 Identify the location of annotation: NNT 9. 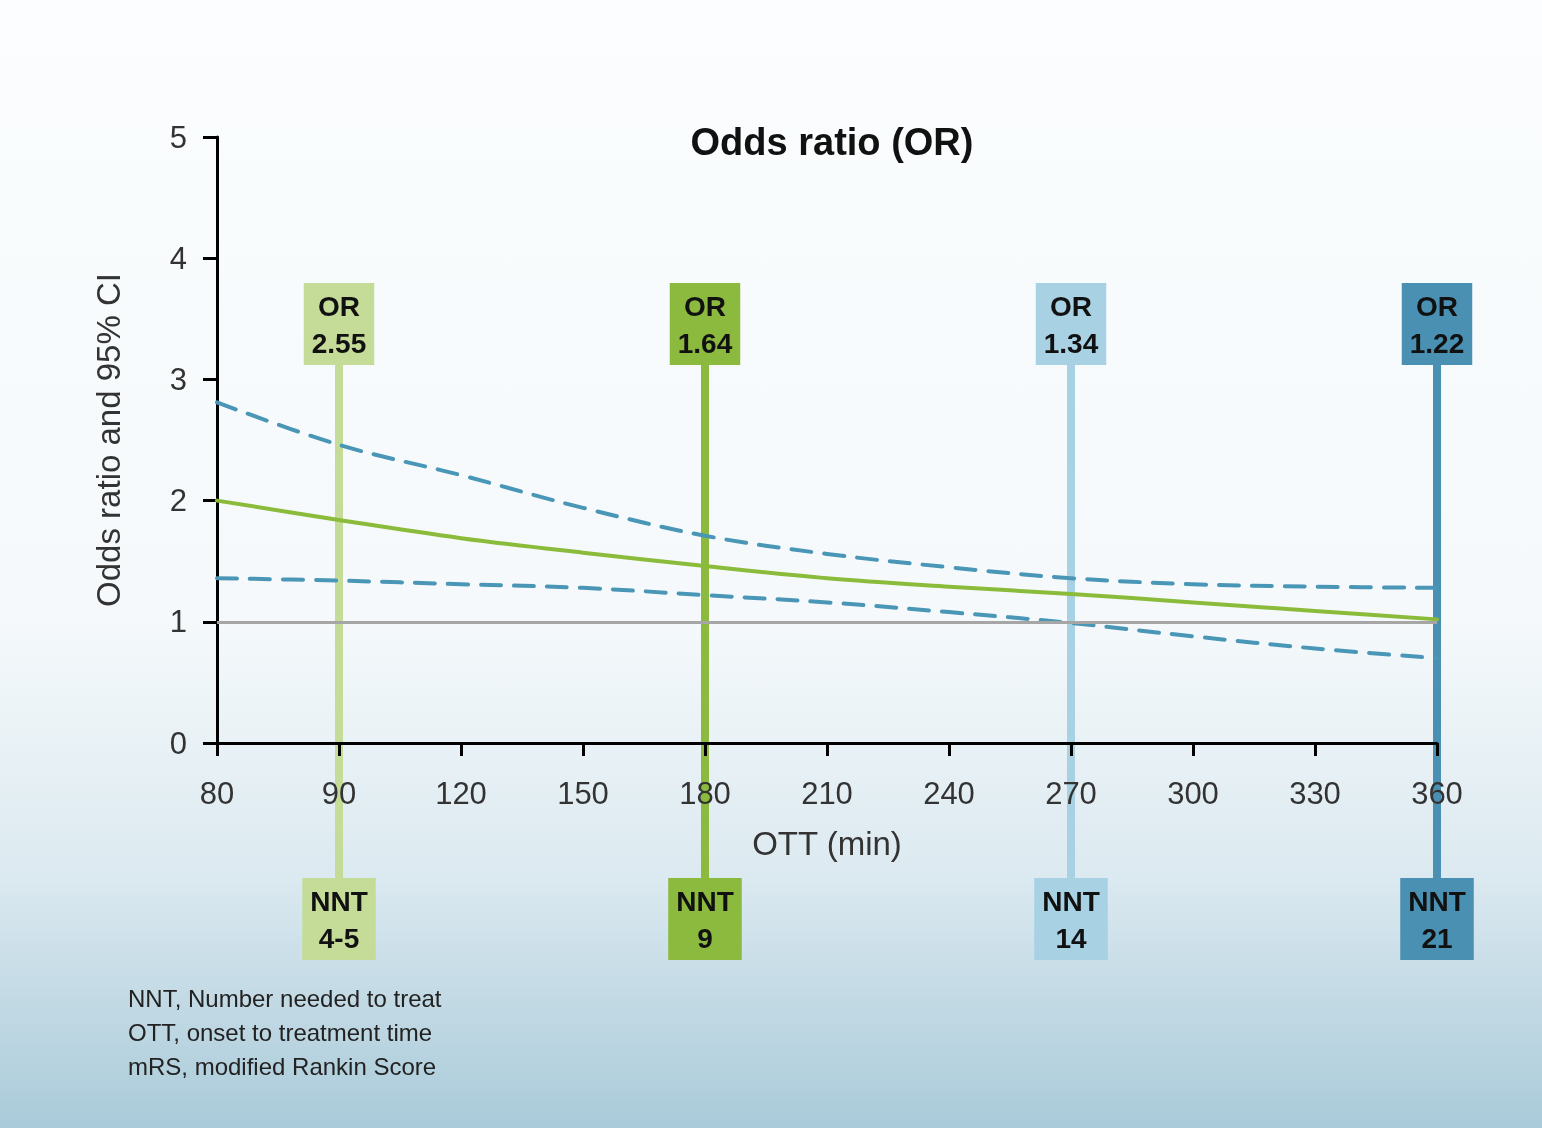
(705, 920).